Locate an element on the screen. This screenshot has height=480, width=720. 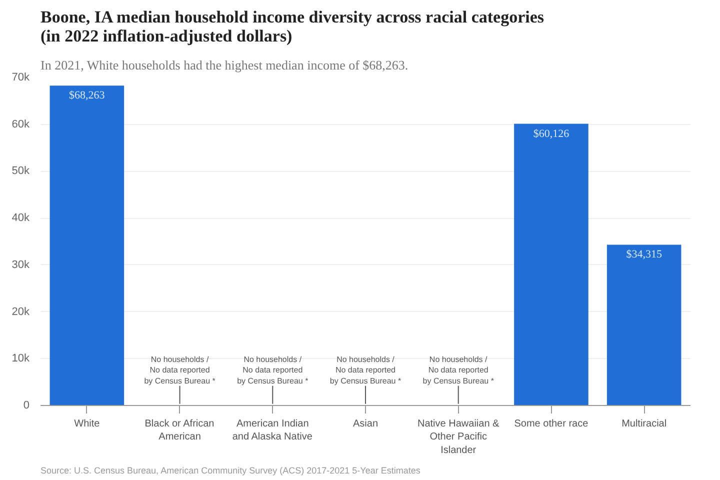
y-tick-label: 70k is located at coordinates (21, 78).